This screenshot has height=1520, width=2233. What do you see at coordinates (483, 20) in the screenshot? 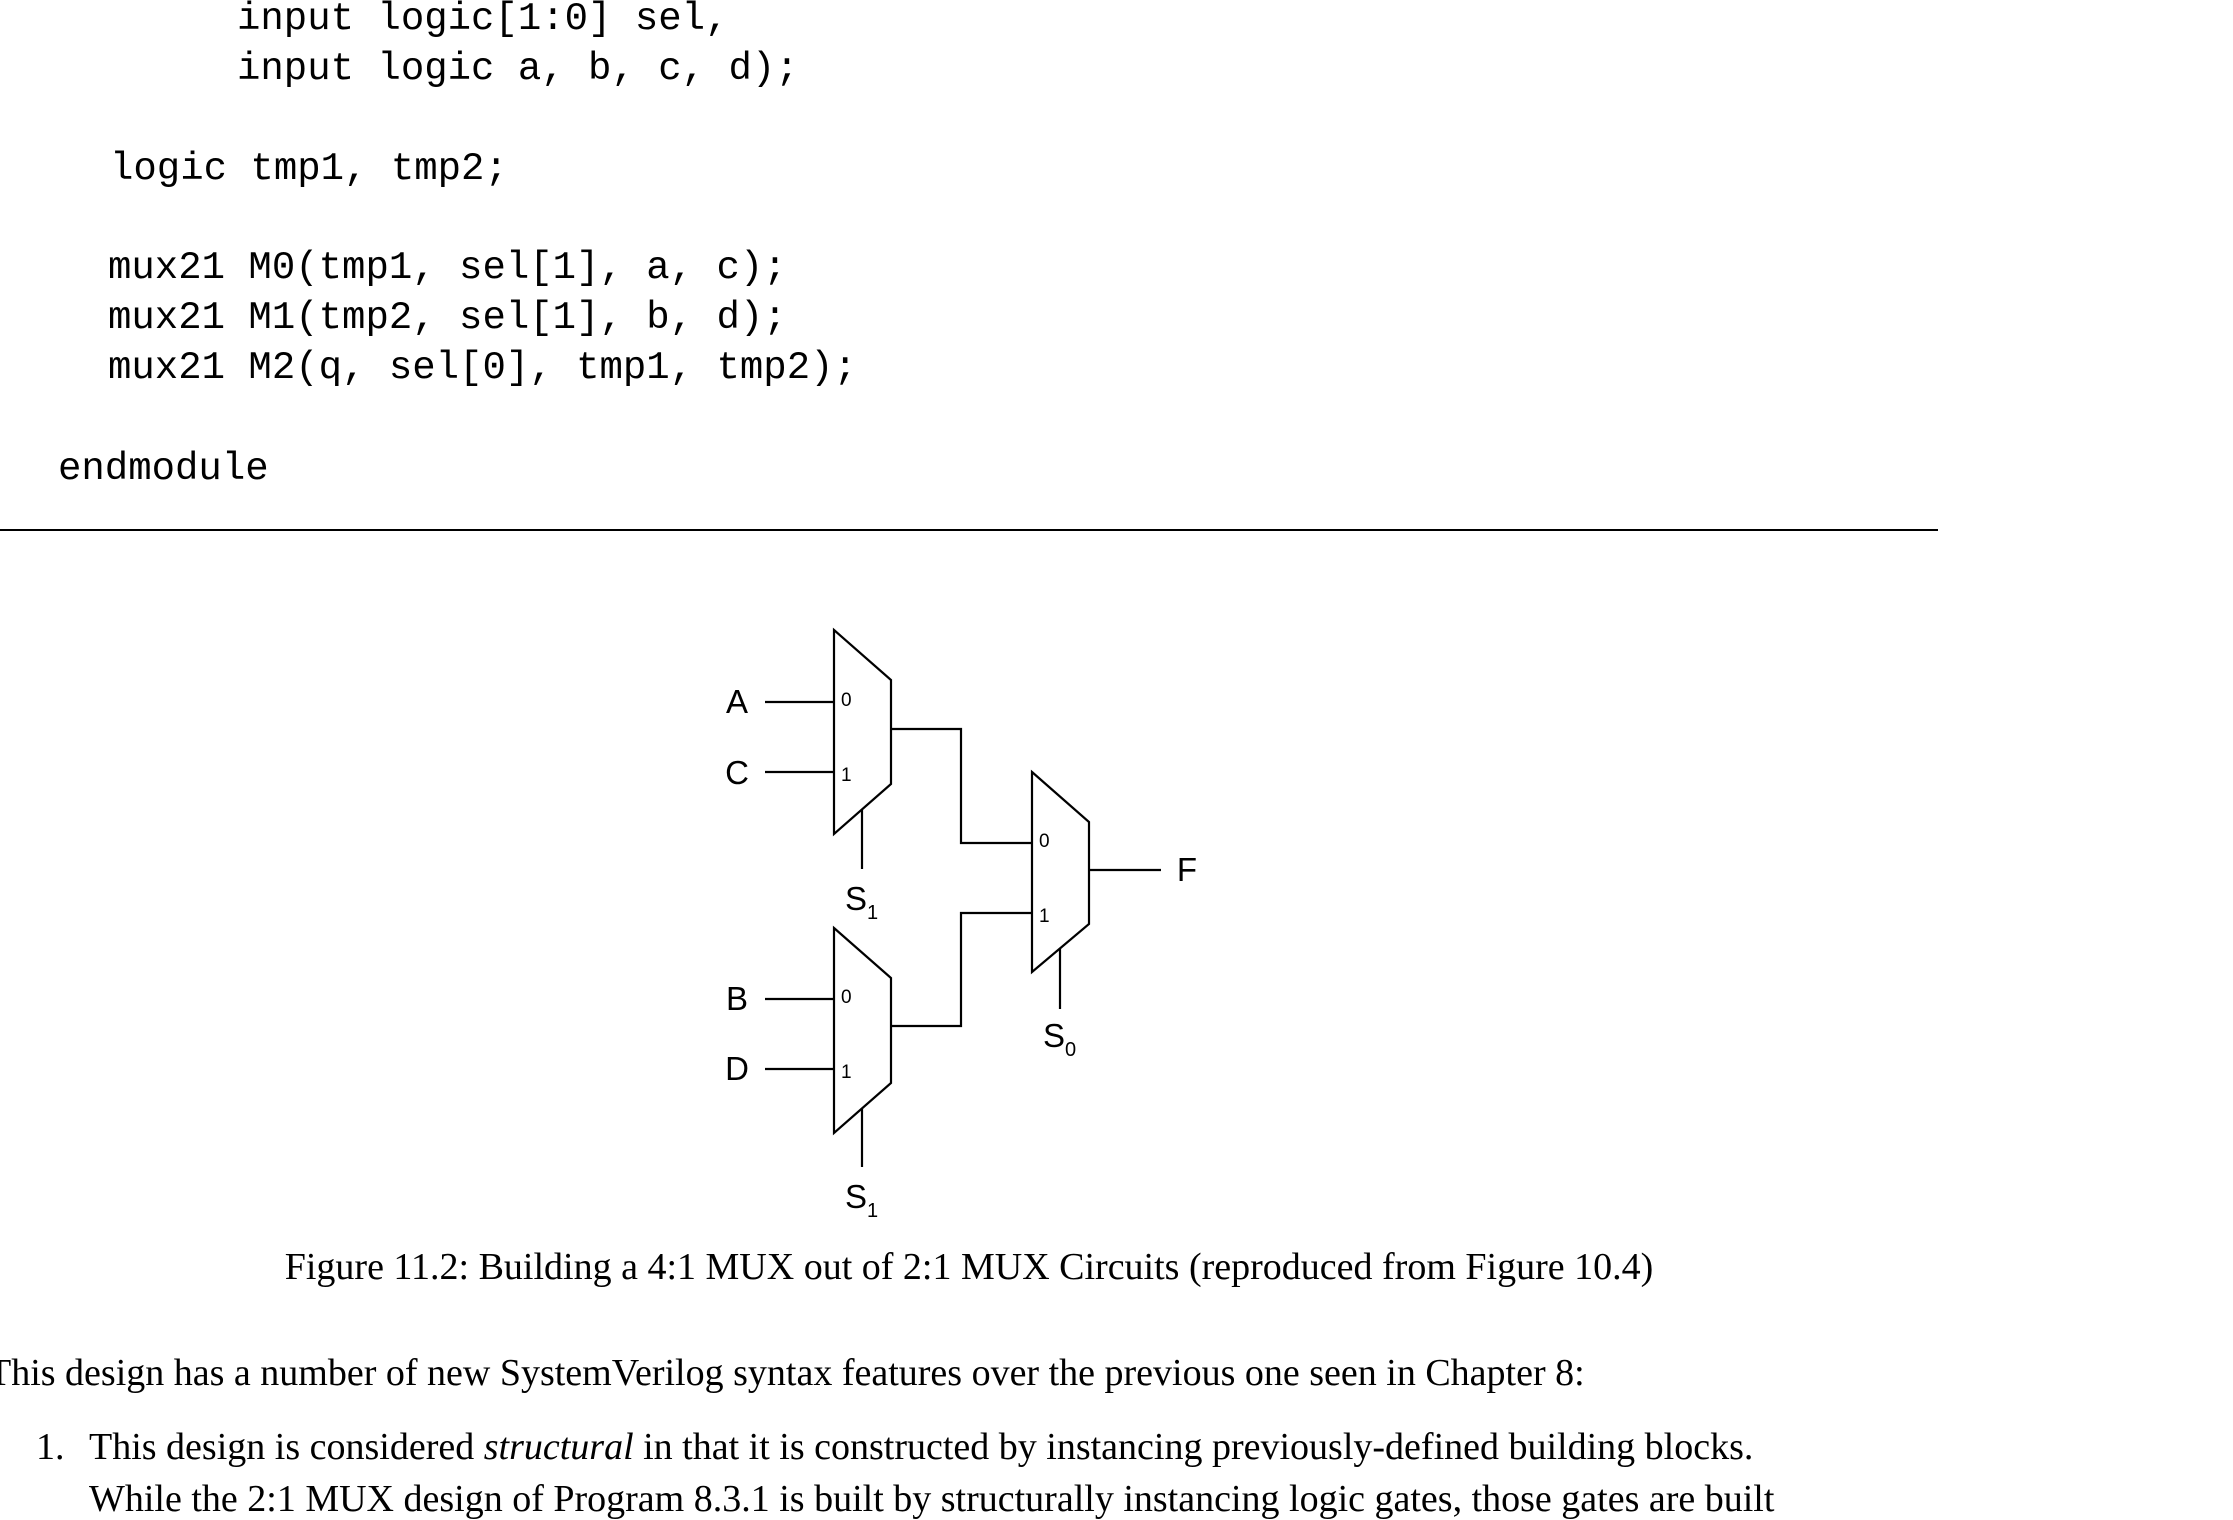
I see `code-line-sel: input logic[1:0] sel,` at bounding box center [483, 20].